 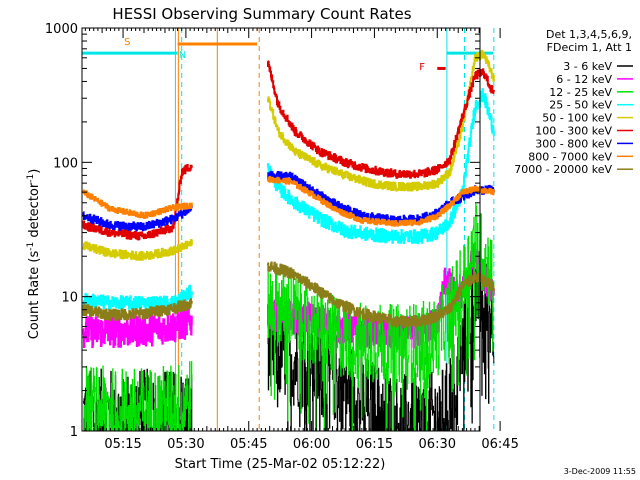 I want to click on y-axis-label-mid: detector, so click(x=34, y=212).